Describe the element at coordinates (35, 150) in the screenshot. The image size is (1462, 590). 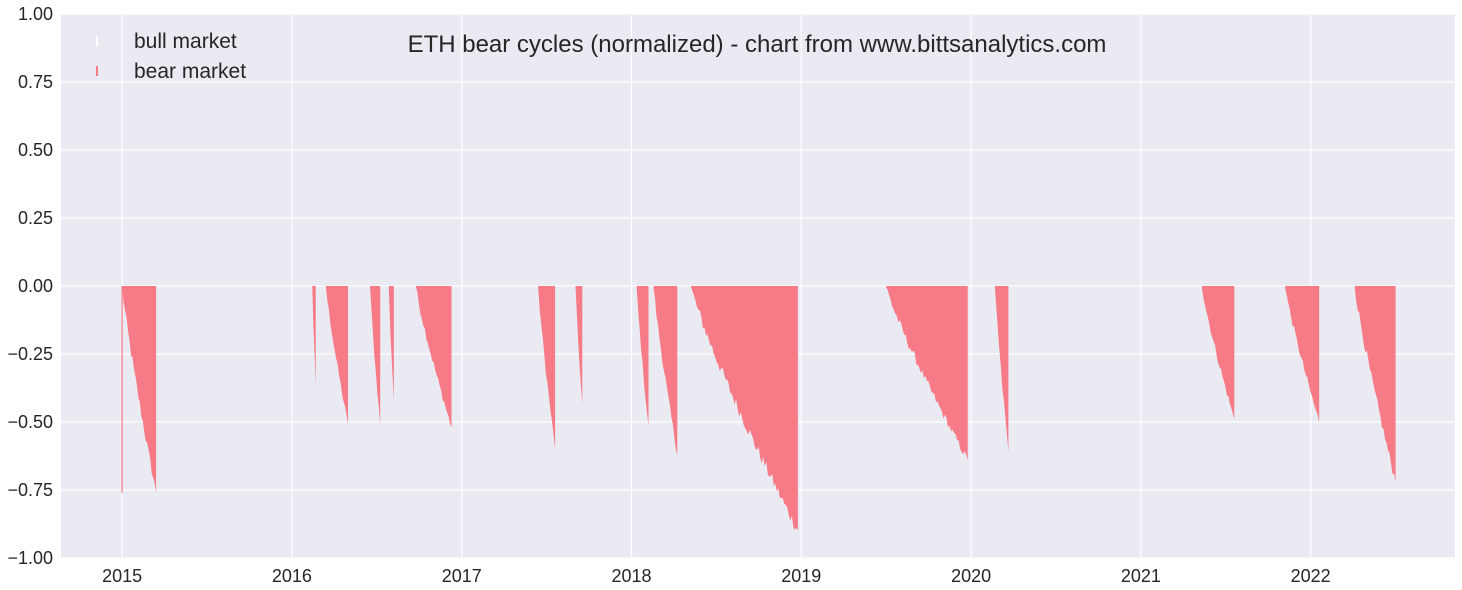
I see `y-tick-label: 0.50` at that location.